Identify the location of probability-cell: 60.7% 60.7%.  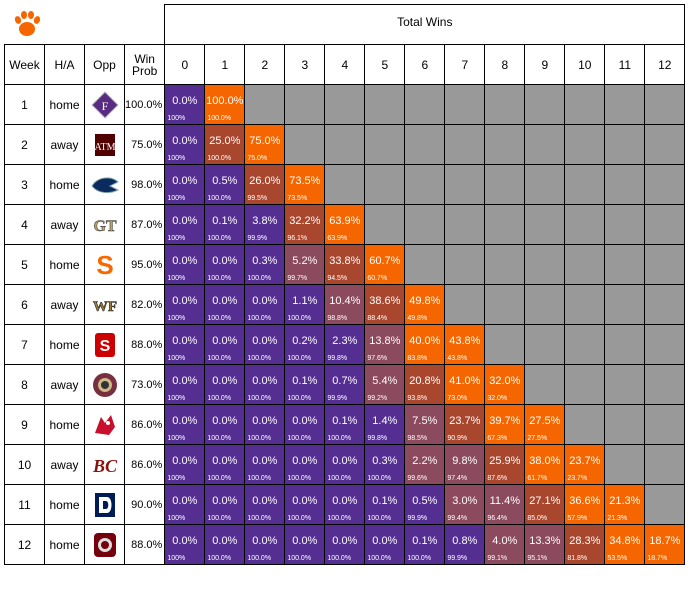
(385, 264).